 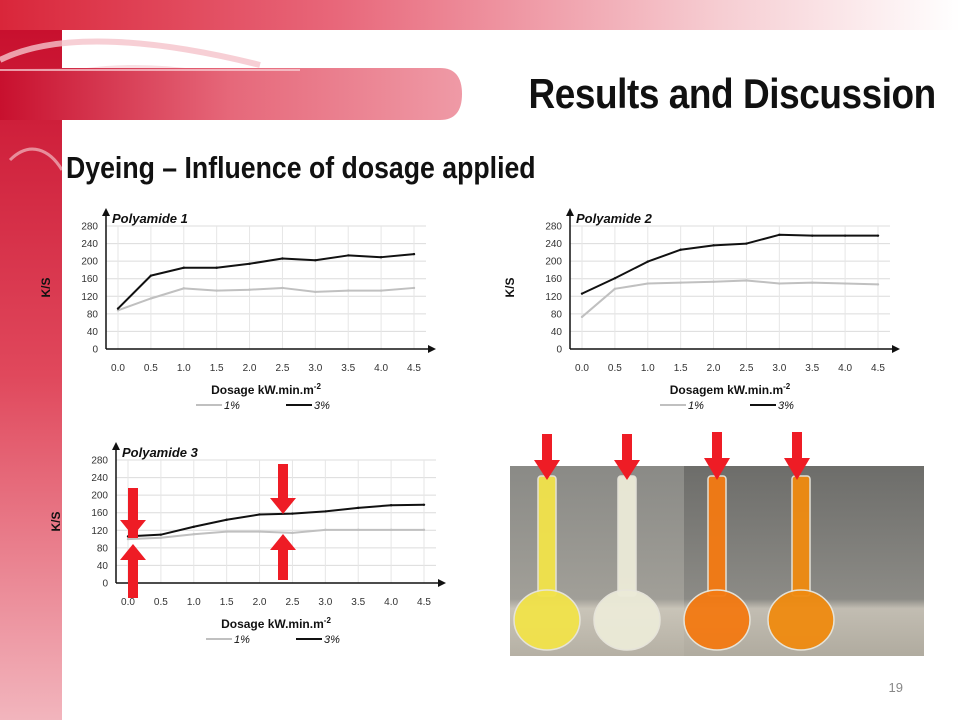 I want to click on chart-3-arrows, so click(x=208, y=531).